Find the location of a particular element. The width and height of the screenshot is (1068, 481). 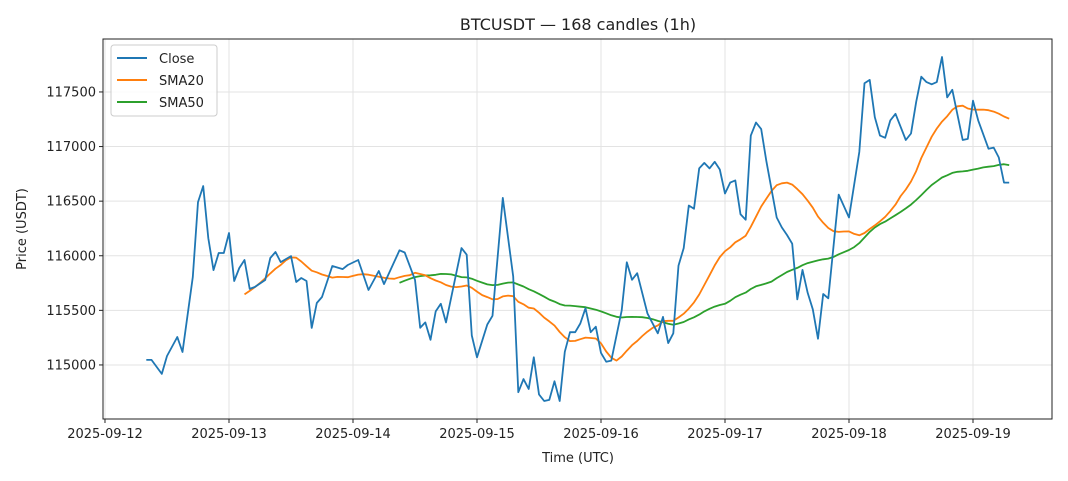

x-tick-label: 2025-09-13 is located at coordinates (229, 434).